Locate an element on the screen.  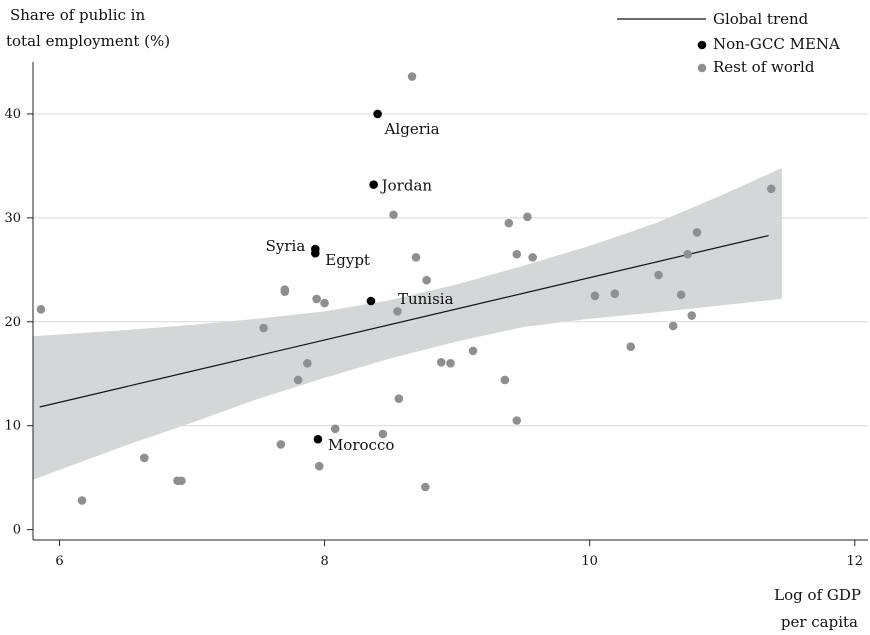
x-tick-label-6: 6 is located at coordinates (59, 561).